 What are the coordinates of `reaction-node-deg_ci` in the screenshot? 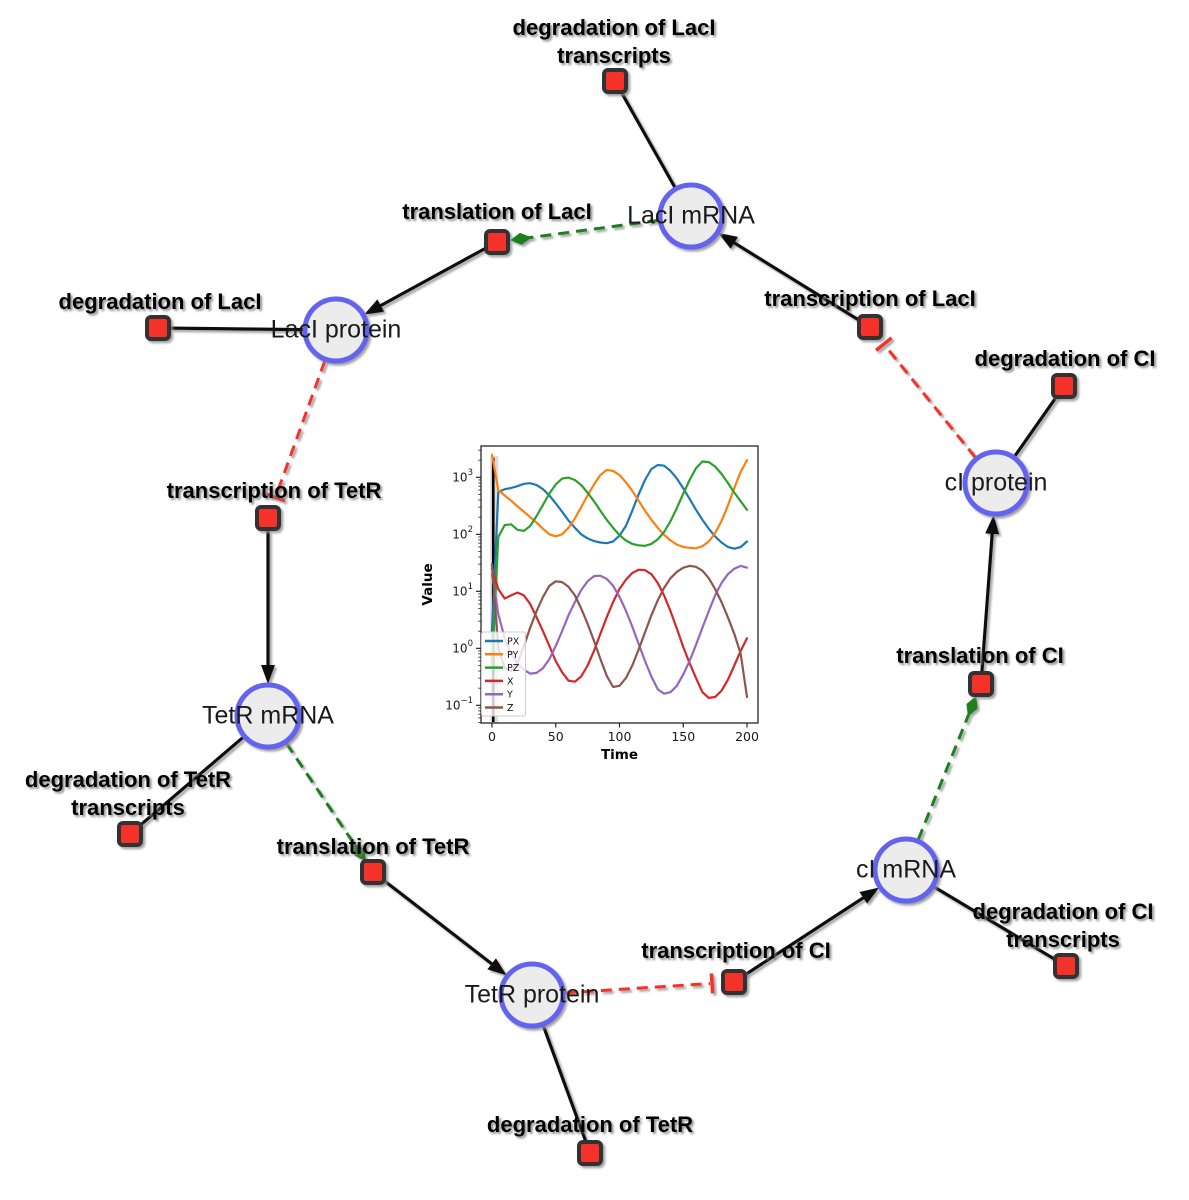 It's located at (1064, 386).